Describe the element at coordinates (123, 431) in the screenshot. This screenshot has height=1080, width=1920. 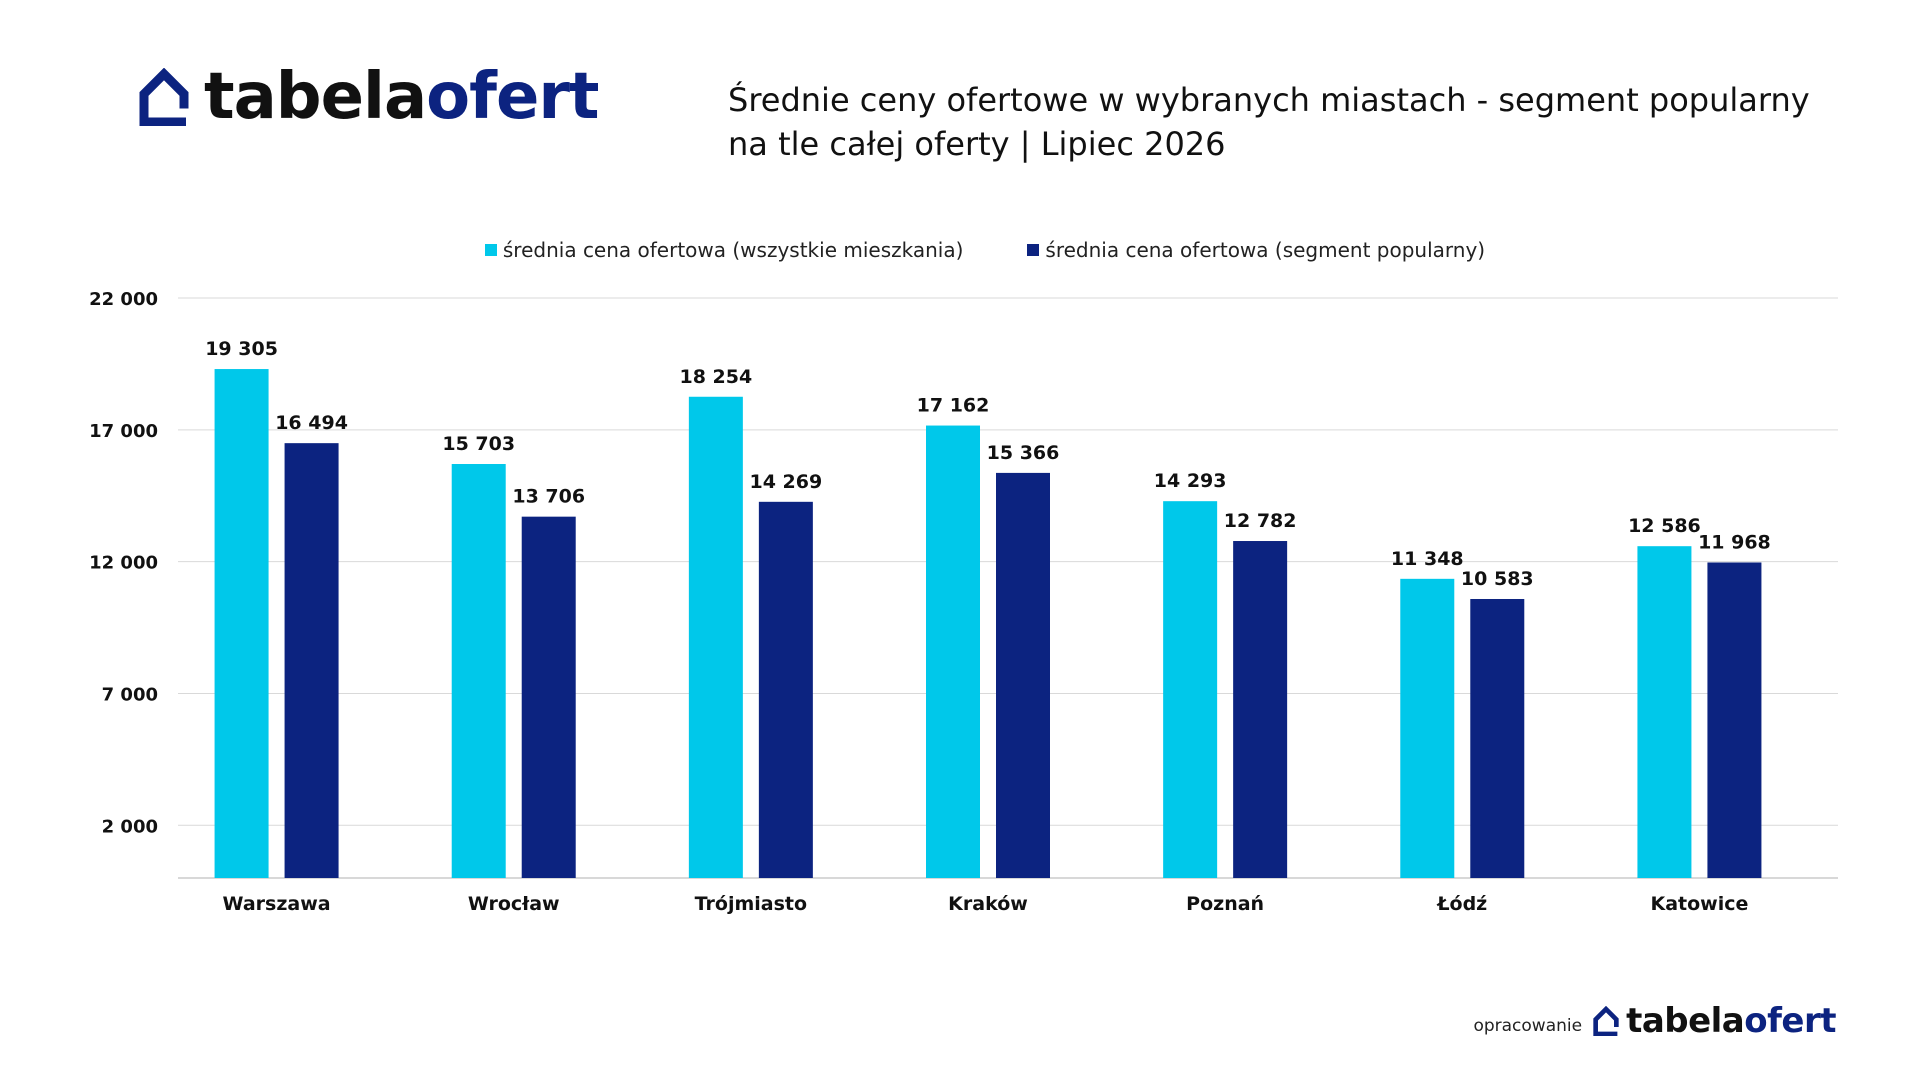
I see `y-tick-label: 17 000` at that location.